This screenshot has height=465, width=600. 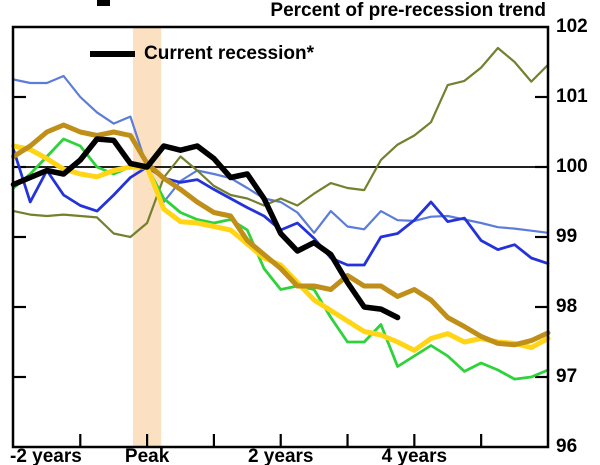 I want to click on legend-label: Current recession*, so click(x=229, y=53).